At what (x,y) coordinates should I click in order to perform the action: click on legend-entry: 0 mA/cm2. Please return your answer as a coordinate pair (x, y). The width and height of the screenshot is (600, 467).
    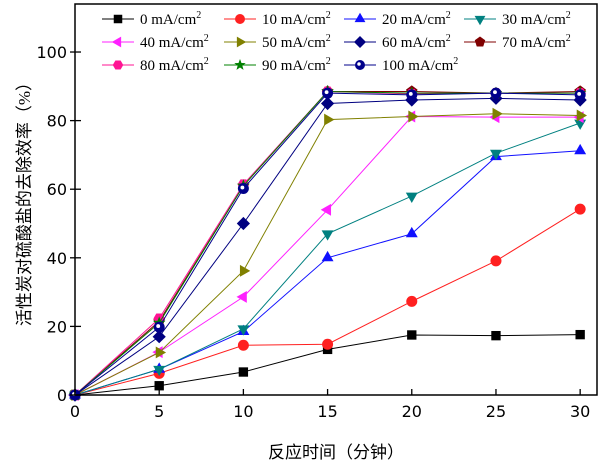
    Looking at the image, I should click on (151, 19).